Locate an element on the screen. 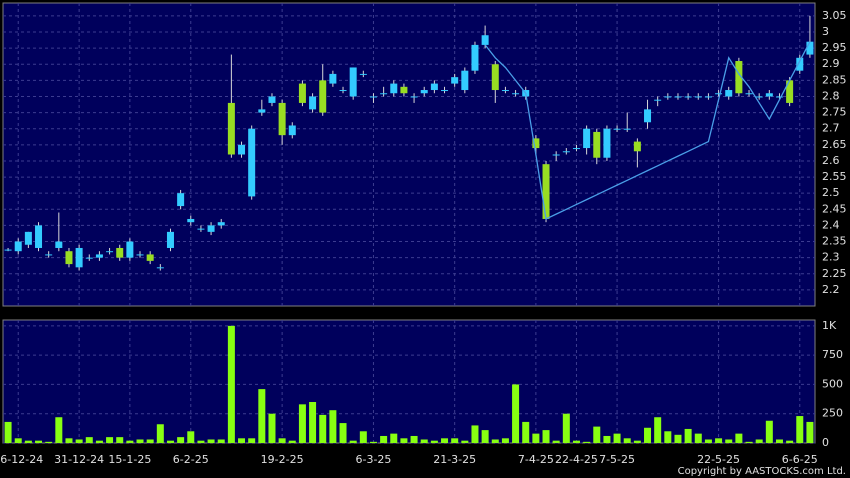  x-tick-label: 16-12-24 is located at coordinates (21, 459).